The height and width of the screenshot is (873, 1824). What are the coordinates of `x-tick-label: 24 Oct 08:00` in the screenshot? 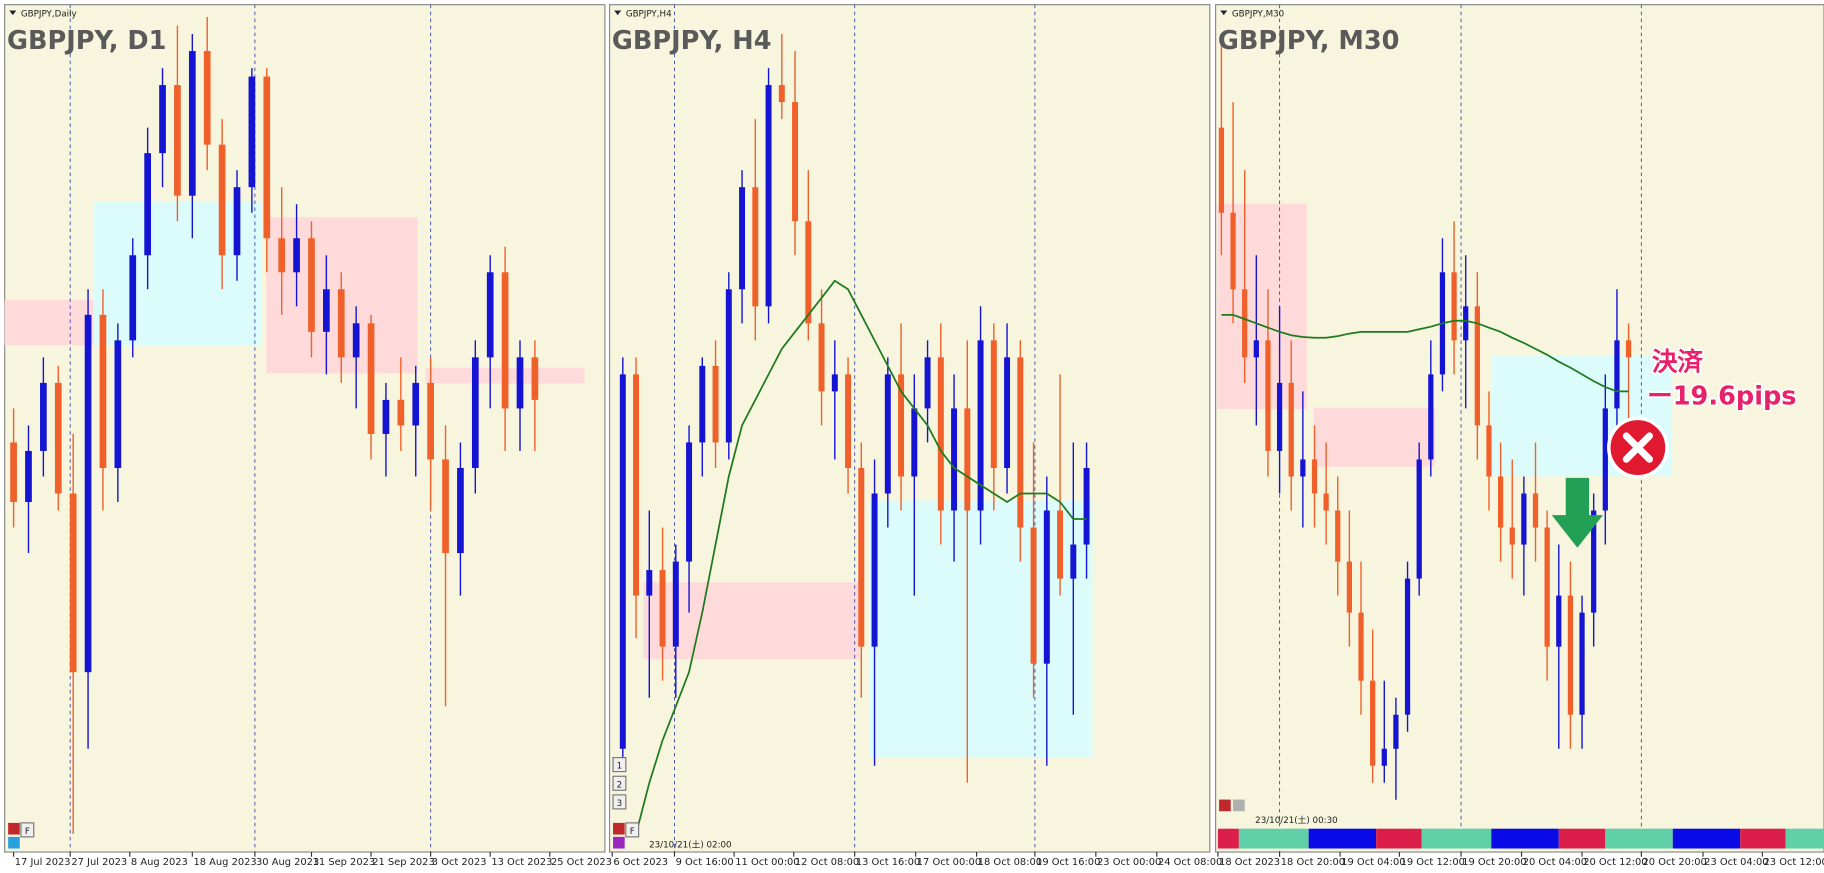 It's located at (1190, 862).